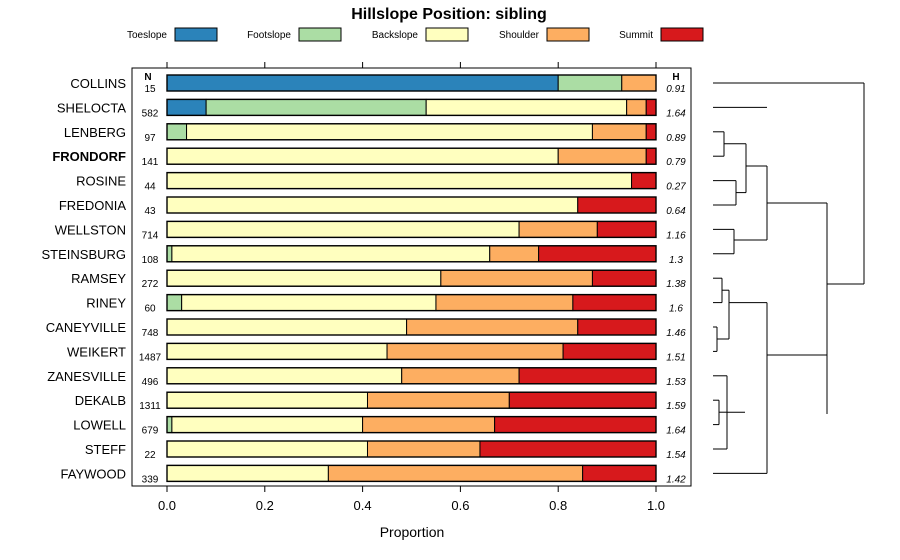 The height and width of the screenshot is (560, 900). What do you see at coordinates (558, 505) in the screenshot?
I see `x-tick-label-4: 0.8` at bounding box center [558, 505].